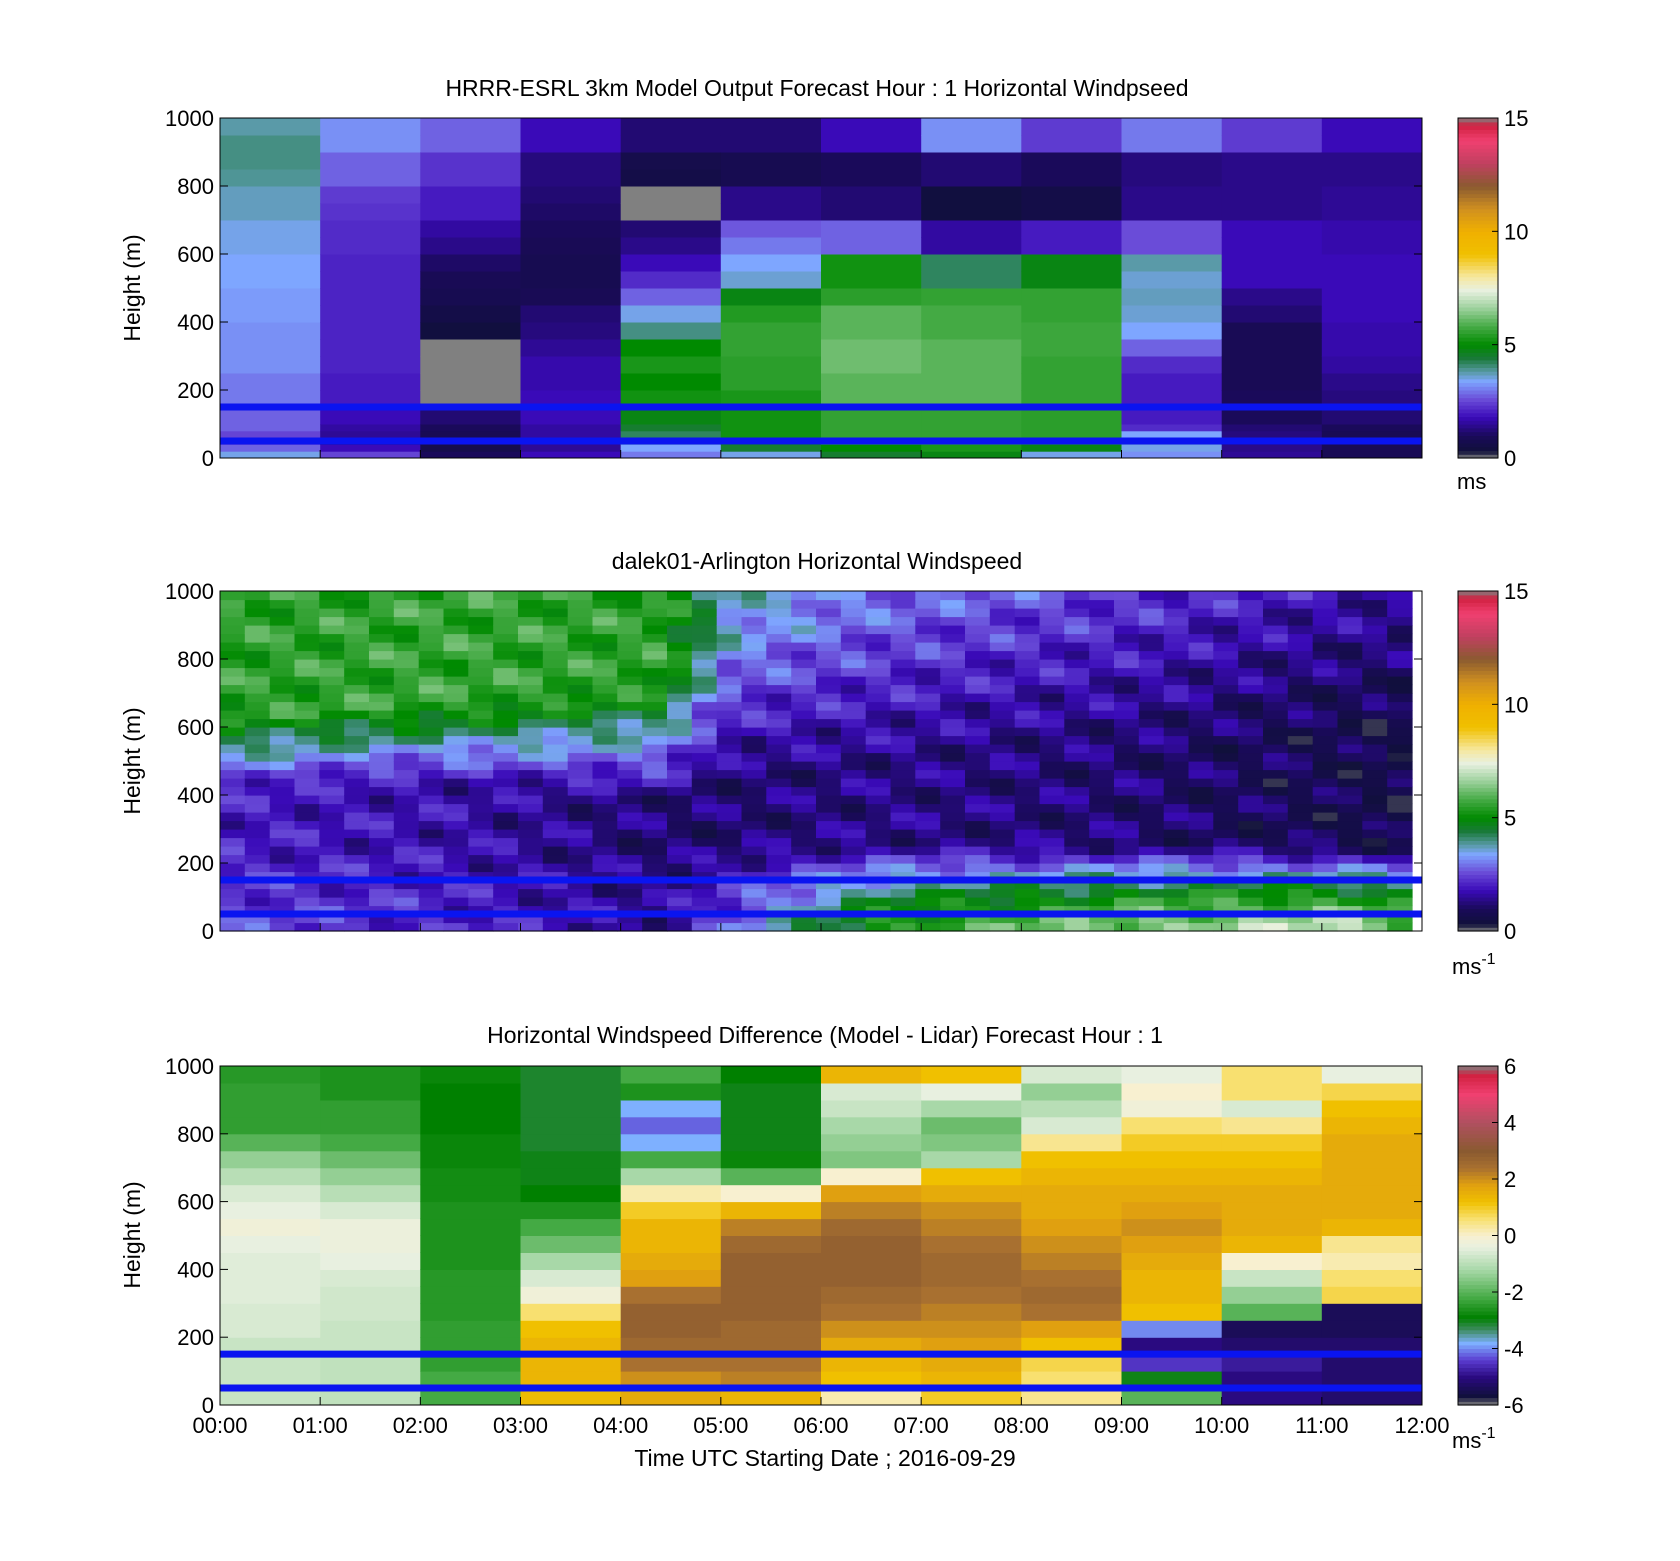  What do you see at coordinates (821, 927) in the screenshot?
I see `x-ticks` at bounding box center [821, 927].